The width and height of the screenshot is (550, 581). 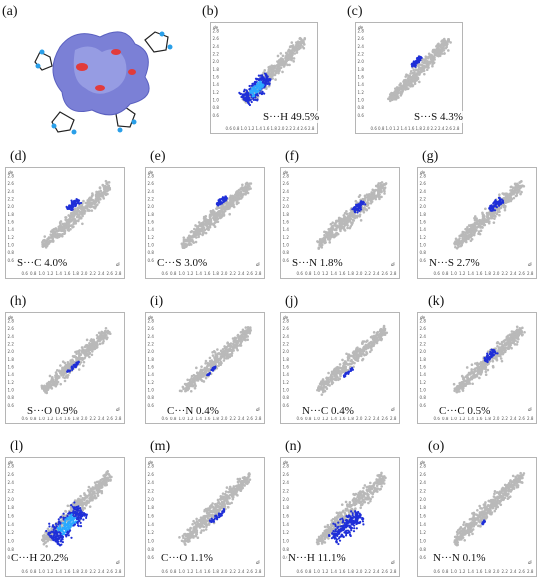 What do you see at coordinates (381, 128) in the screenshot?
I see `x-tick-label: 0.8` at bounding box center [381, 128].